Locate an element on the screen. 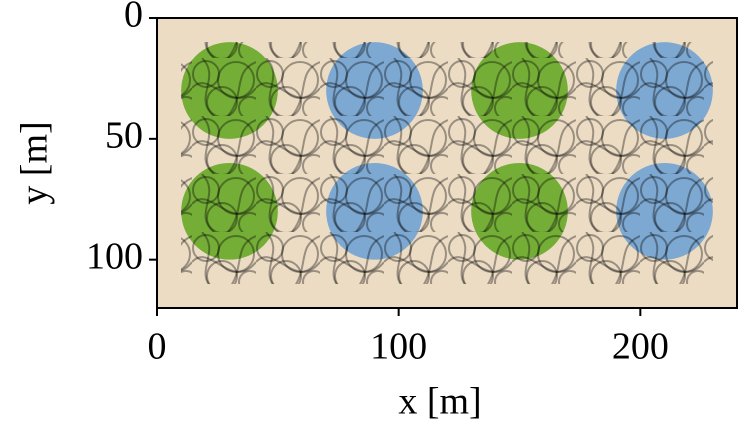 This screenshot has width=747, height=442. x-tick-label: 100 is located at coordinates (398, 347).